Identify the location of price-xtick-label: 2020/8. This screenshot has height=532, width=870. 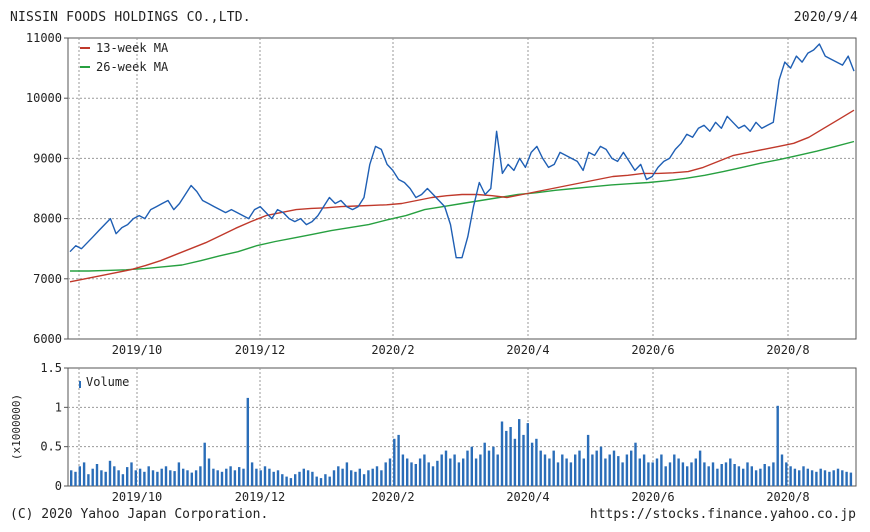
(787, 350).